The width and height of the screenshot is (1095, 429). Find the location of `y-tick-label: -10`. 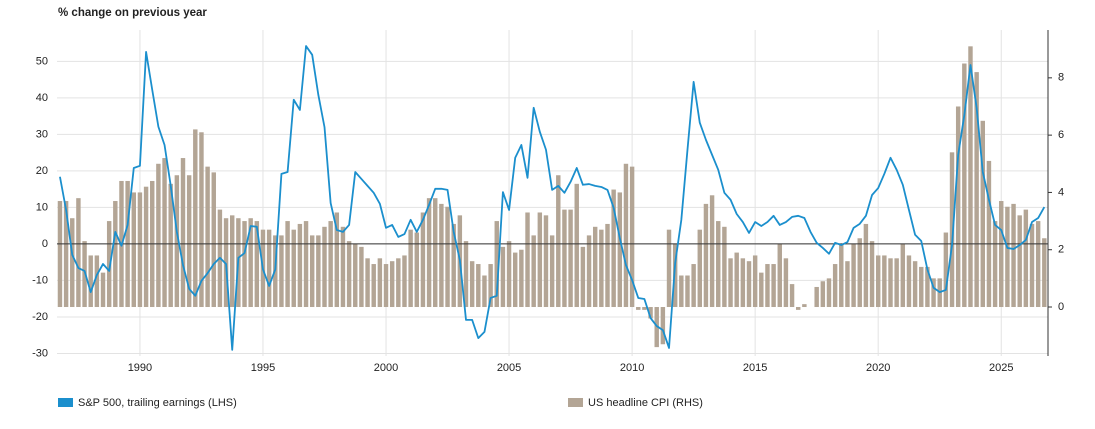

y-tick-label: -10 is located at coordinates (40, 280).